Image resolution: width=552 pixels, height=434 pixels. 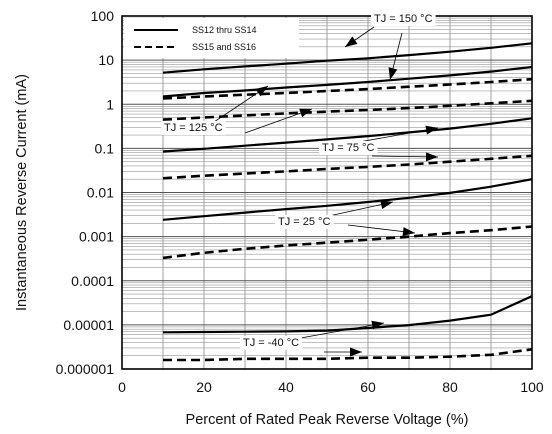 I want to click on y-tick-label: 0.00001, so click(x=88, y=325).